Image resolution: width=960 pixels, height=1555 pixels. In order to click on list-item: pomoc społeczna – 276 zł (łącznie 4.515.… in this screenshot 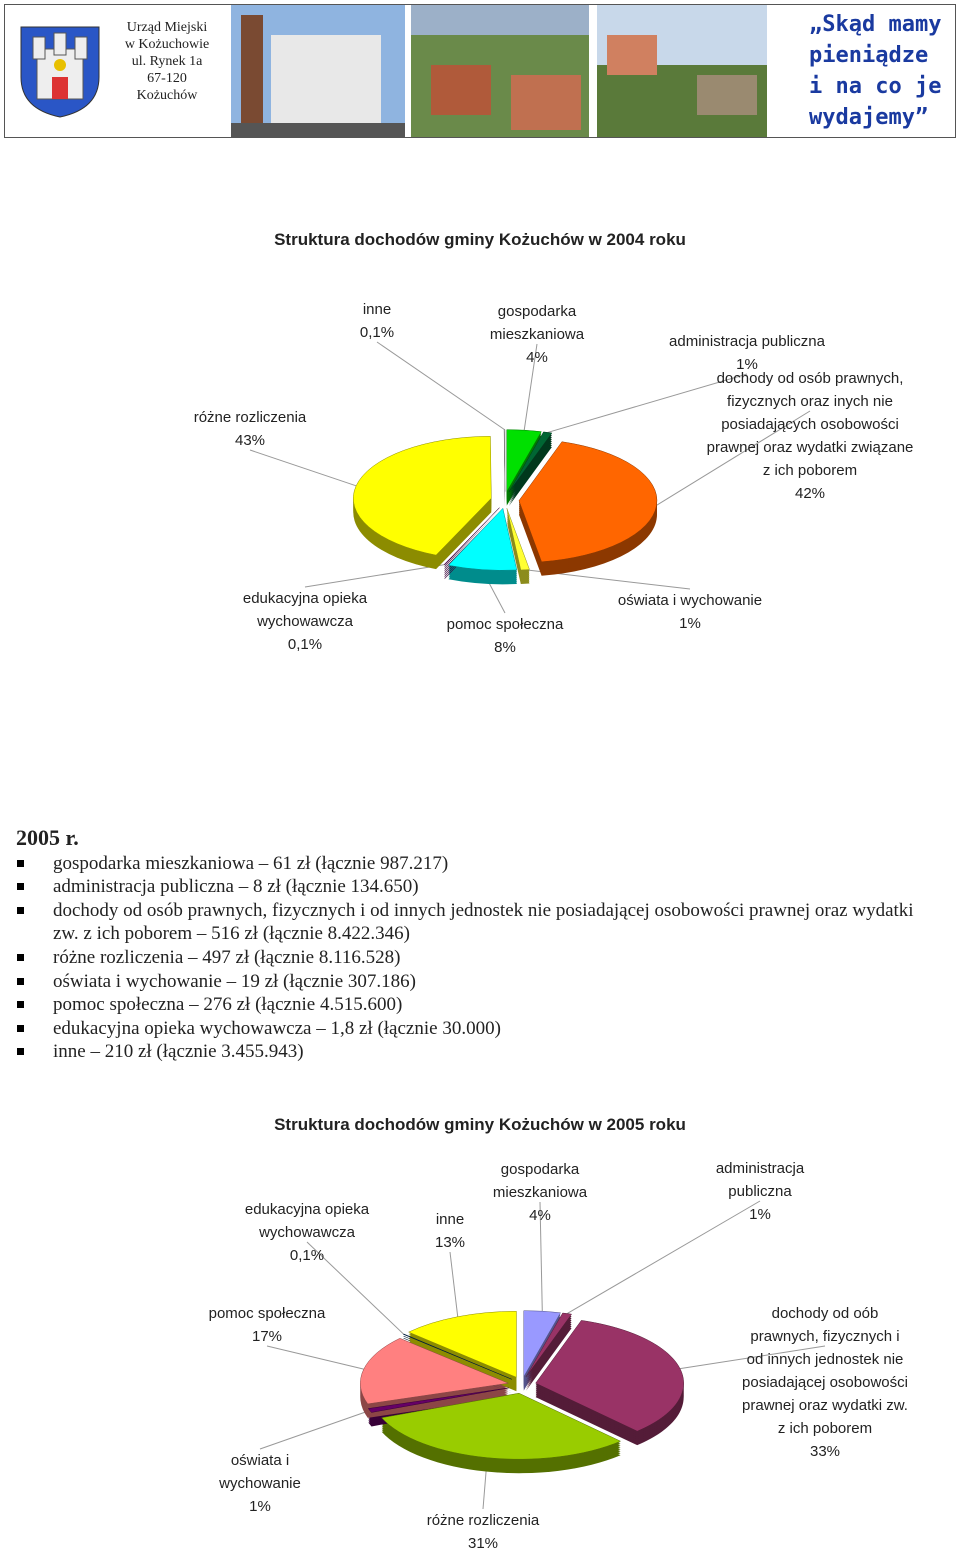, I will do `click(476, 1005)`.